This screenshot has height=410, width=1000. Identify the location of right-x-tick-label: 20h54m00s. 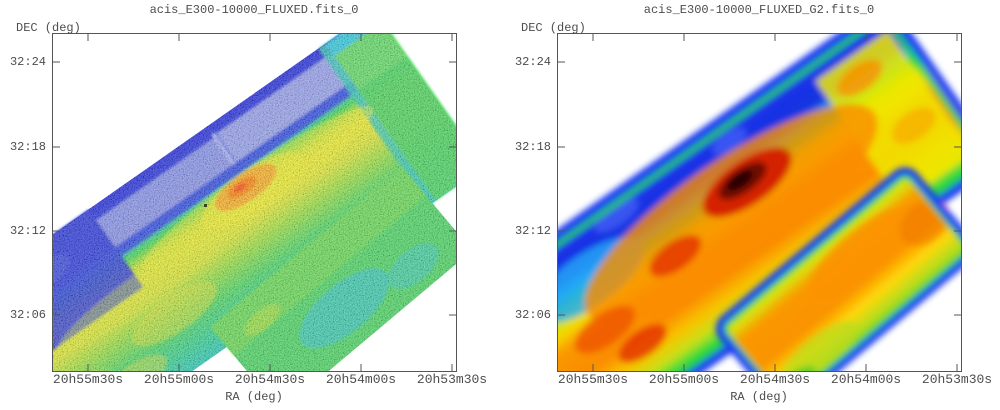
(866, 379).